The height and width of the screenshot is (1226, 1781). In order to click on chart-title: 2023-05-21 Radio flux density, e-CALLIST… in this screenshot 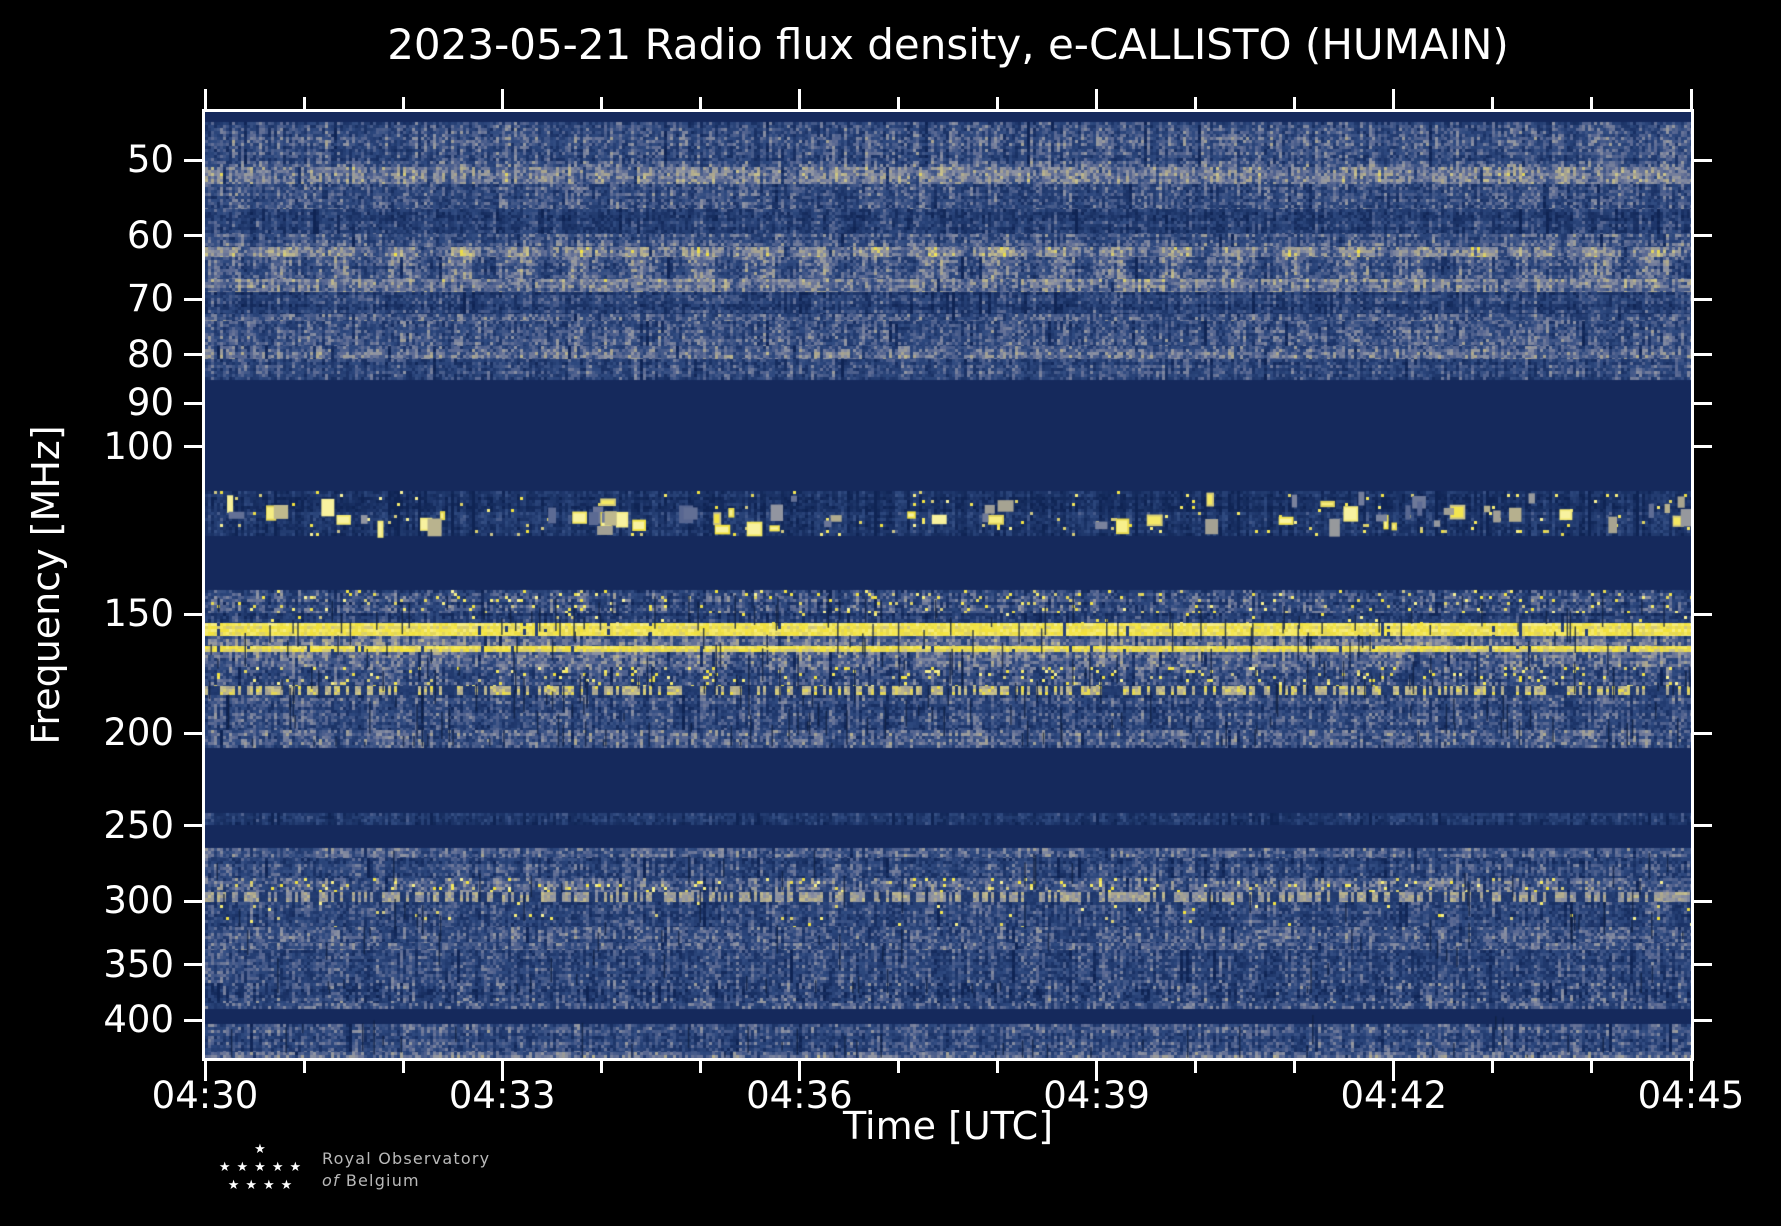, I will do `click(948, 44)`.